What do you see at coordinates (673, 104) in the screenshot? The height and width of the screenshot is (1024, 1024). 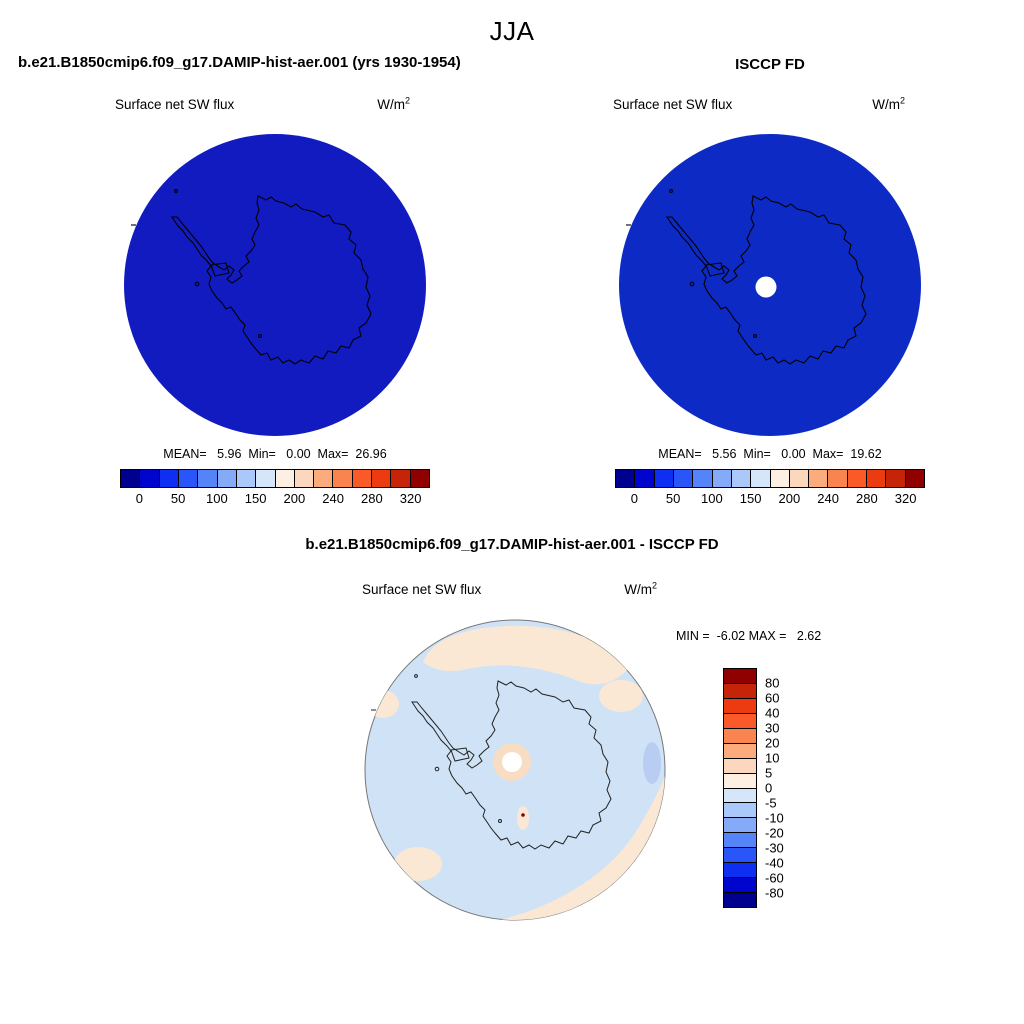 I see `obs-variable-label: Surface net SW flux` at bounding box center [673, 104].